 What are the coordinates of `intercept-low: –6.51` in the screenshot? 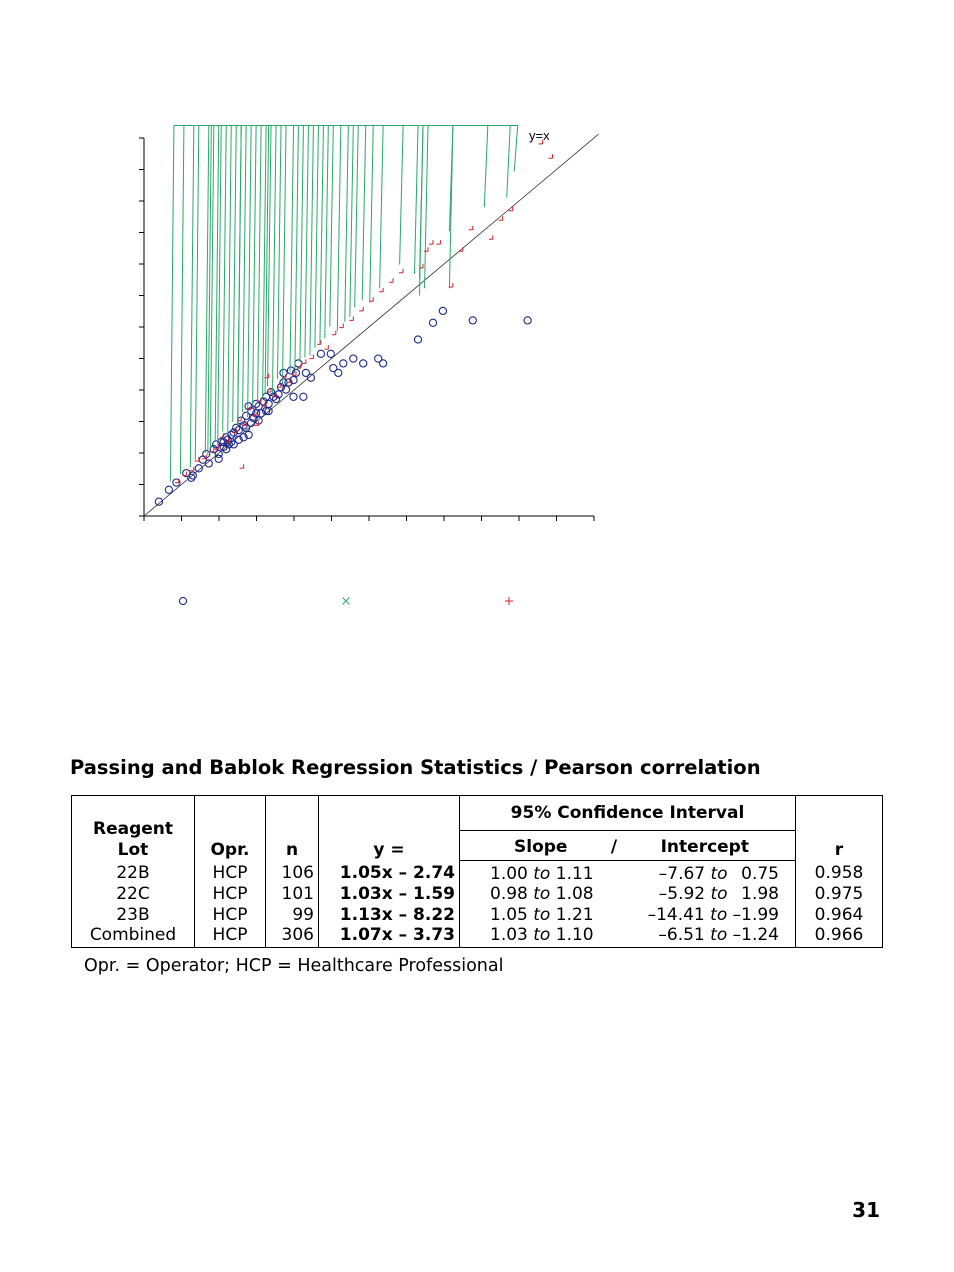 It's located at (681, 935).